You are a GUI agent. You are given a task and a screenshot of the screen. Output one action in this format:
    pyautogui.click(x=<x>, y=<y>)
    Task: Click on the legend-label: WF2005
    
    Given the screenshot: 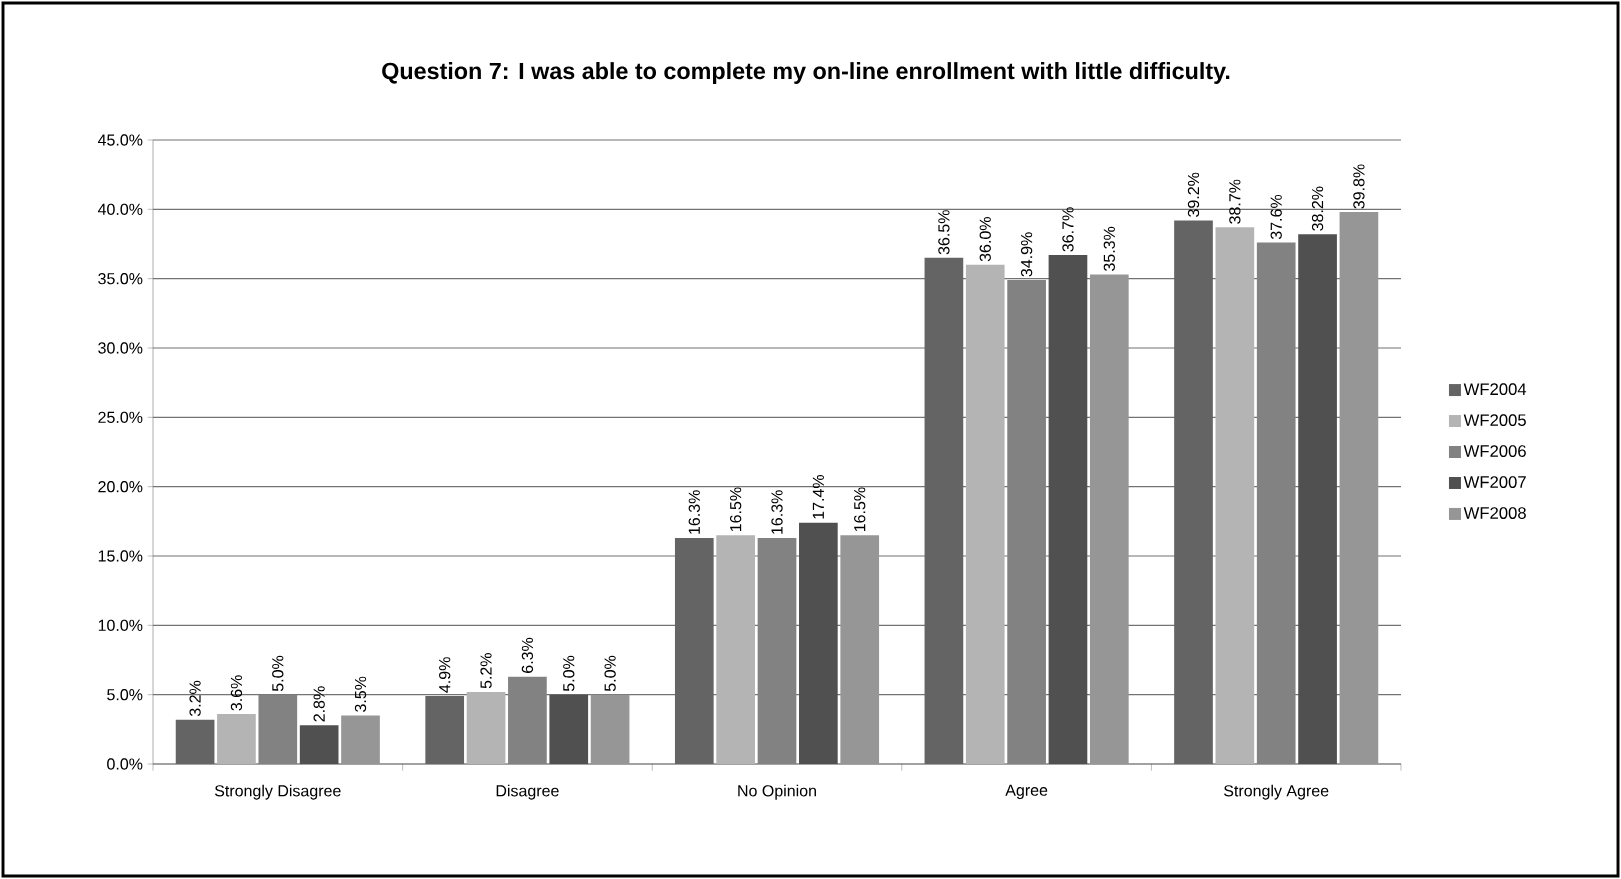 What is the action you would take?
    pyautogui.click(x=1494, y=420)
    